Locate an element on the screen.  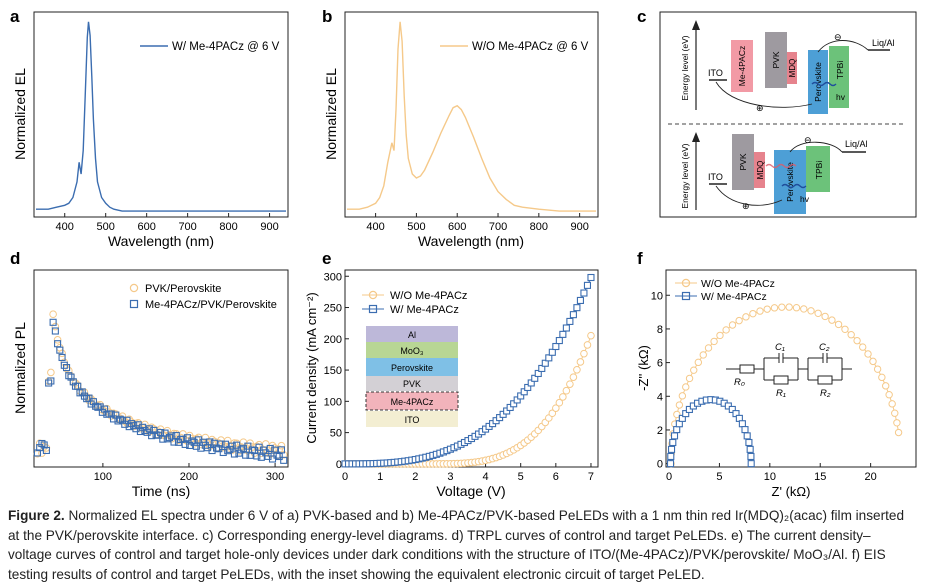
stack-label: MoO₃ is located at coordinates (412, 351).